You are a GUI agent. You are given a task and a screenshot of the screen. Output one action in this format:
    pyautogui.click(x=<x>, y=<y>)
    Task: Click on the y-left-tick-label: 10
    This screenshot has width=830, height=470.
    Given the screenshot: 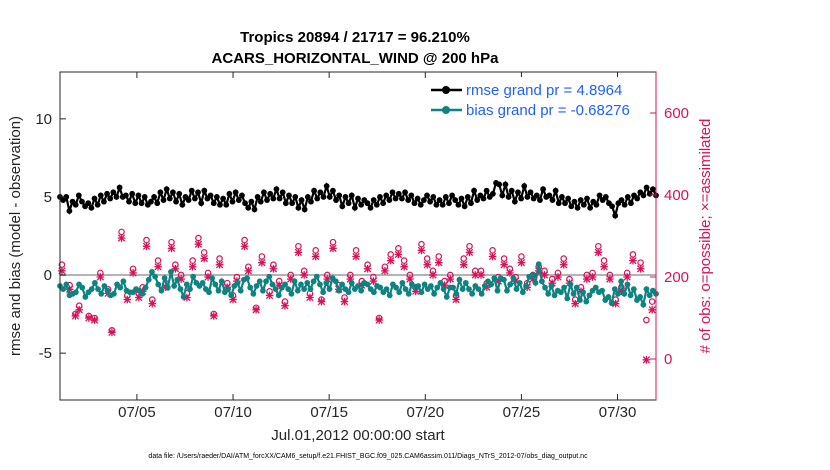 What is the action you would take?
    pyautogui.click(x=43, y=119)
    